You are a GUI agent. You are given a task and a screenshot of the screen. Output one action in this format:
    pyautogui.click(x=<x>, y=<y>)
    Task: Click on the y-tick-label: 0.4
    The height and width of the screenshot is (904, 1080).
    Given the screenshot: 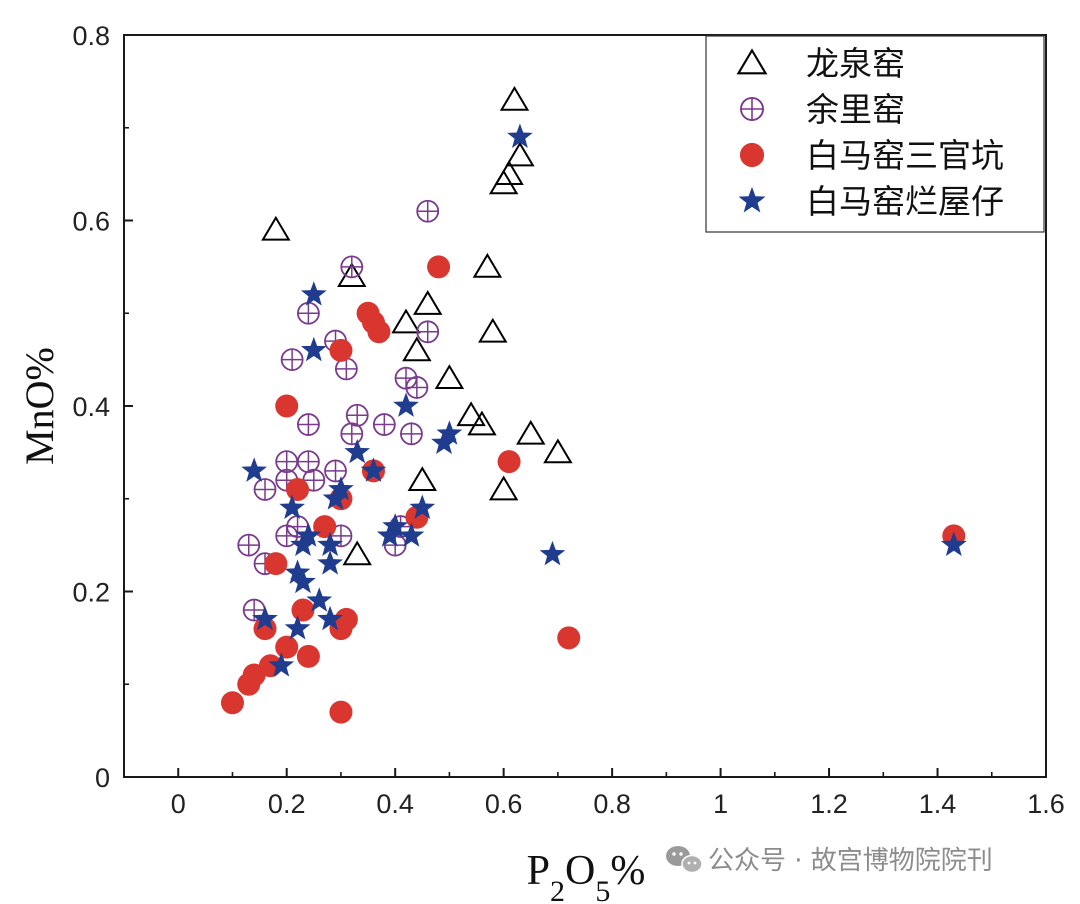 What is the action you would take?
    pyautogui.click(x=91, y=407)
    